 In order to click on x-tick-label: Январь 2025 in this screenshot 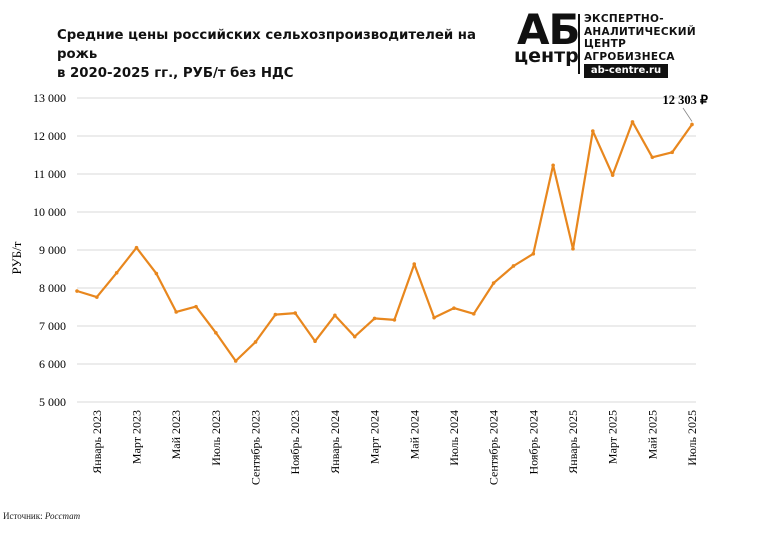, I will do `click(573, 442)`.